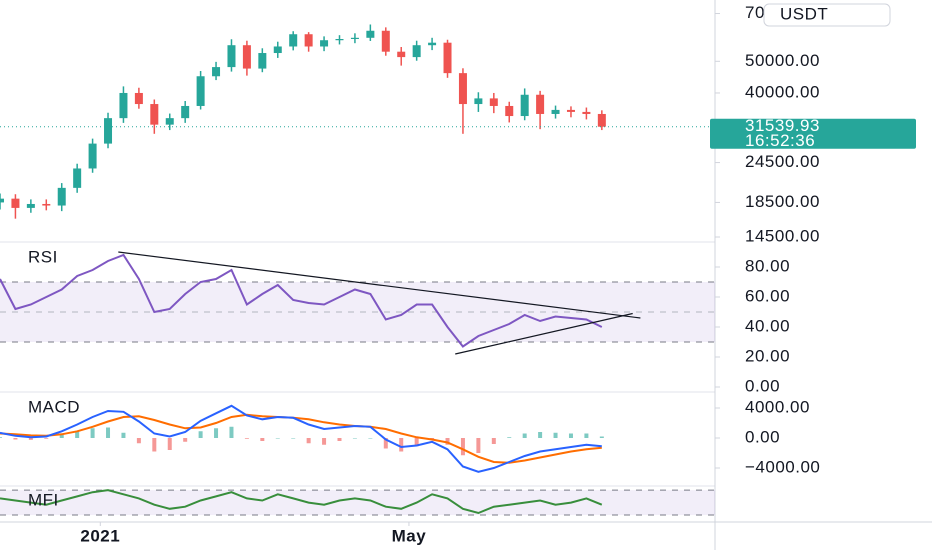  I want to click on signal-line, so click(301, 438).